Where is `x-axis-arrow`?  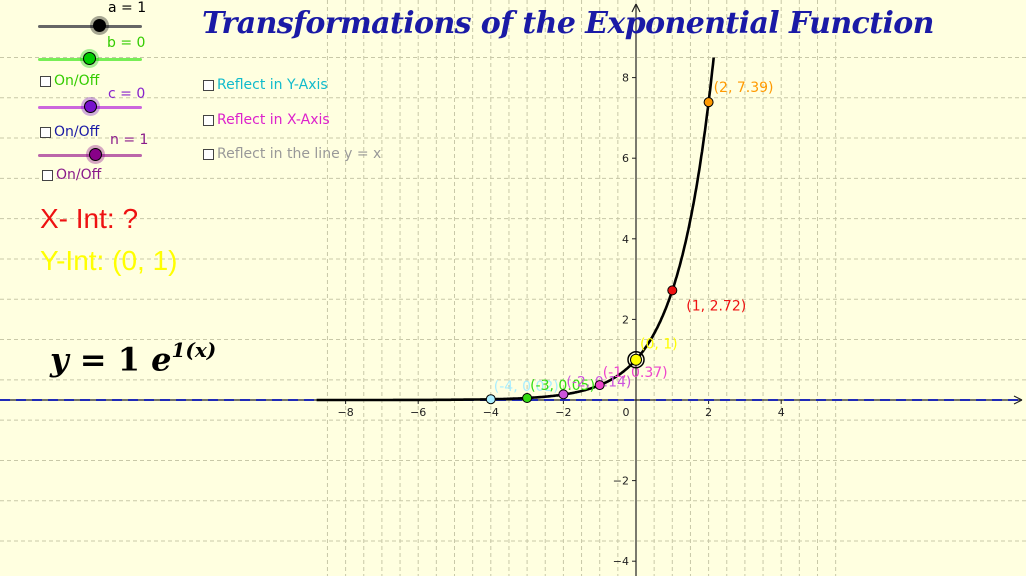
x-axis-arrow is located at coordinates (1018, 400).